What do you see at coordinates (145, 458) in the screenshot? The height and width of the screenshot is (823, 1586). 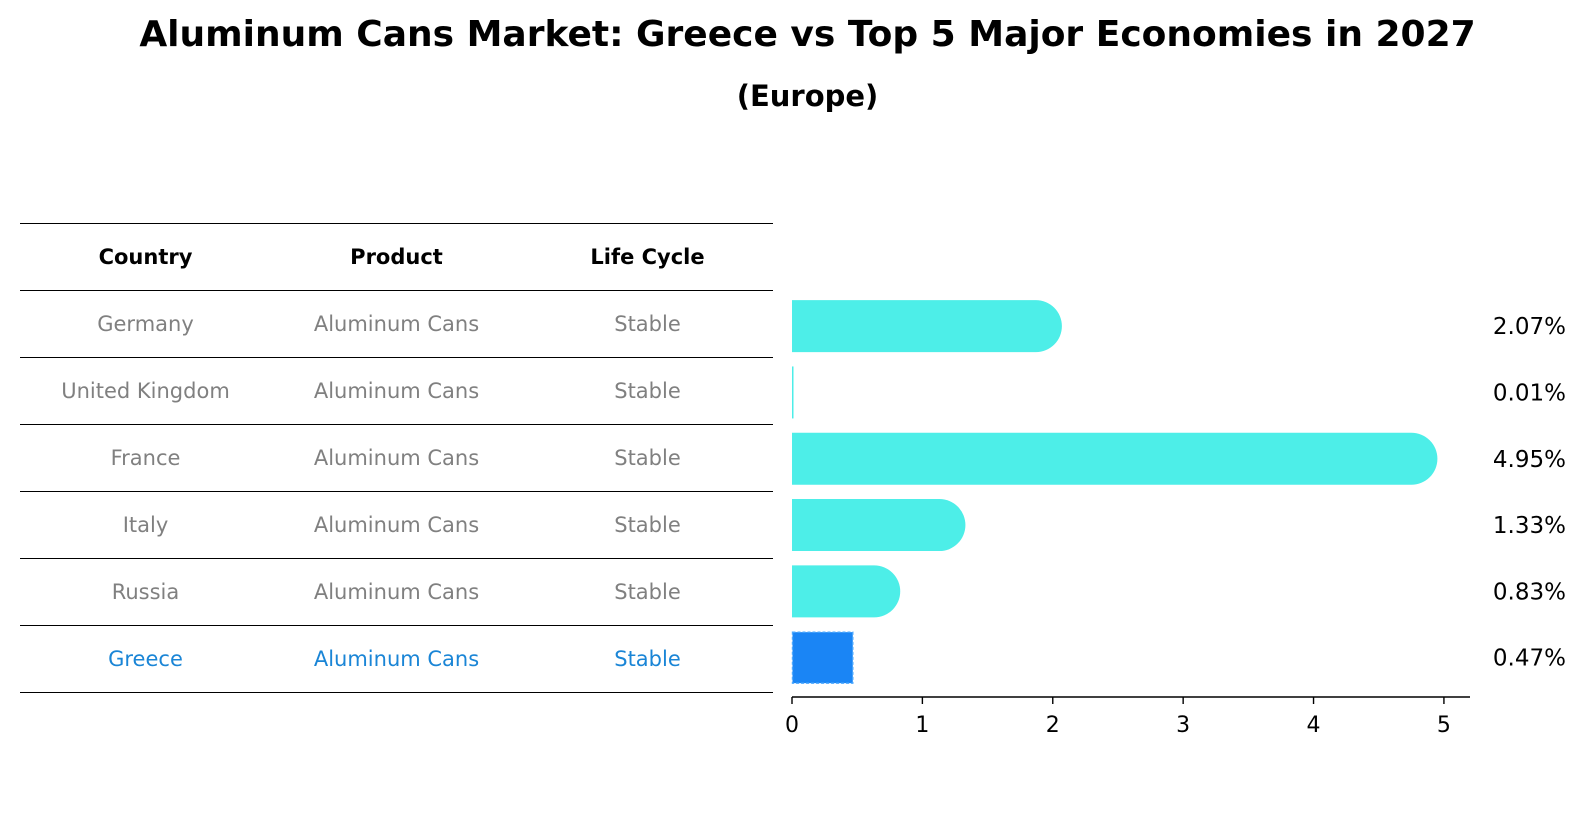 I see `cell-country: France` at bounding box center [145, 458].